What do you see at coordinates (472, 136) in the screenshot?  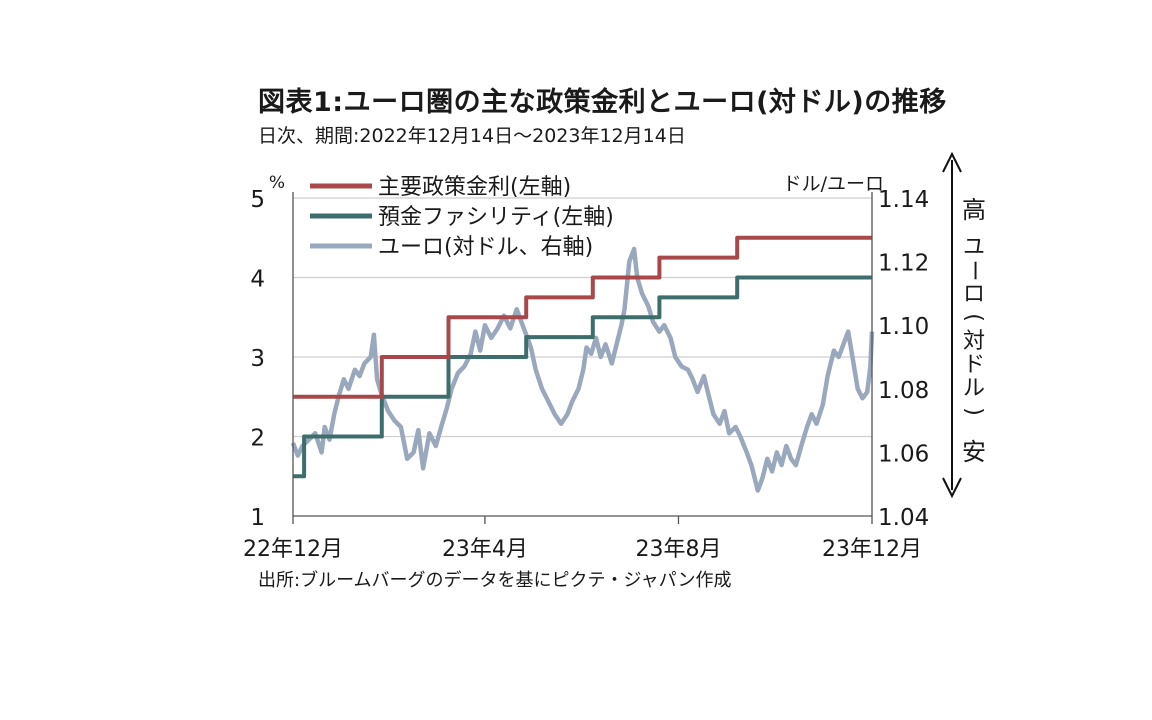 I see `chart-subtitle: 日次、期間:2022年12月14日〜2023年12月14日` at bounding box center [472, 136].